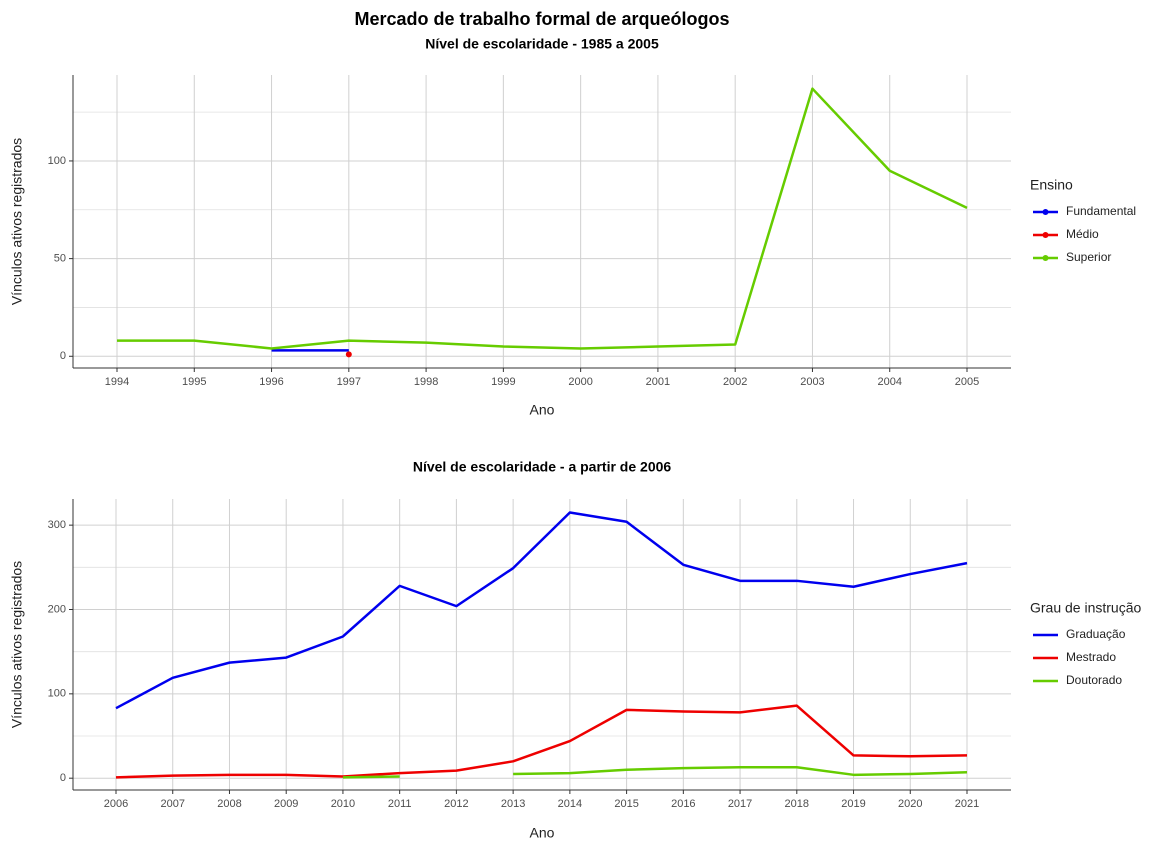 Image resolution: width=1150 pixels, height=843 pixels. Describe the element at coordinates (229, 804) in the screenshot. I see `x-tick-label: 2008` at that location.